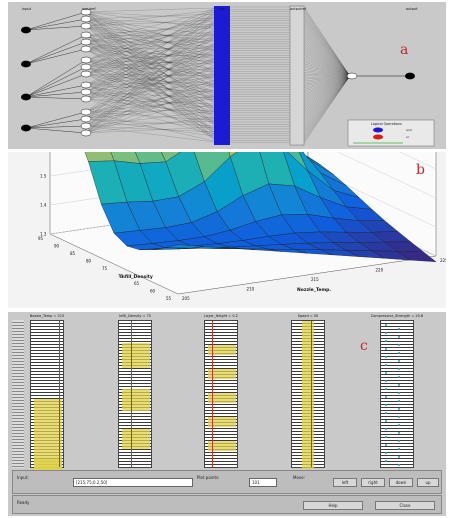 The height and width of the screenshot is (518, 452). I want to click on x-tick-label: 220, so click(380, 270).